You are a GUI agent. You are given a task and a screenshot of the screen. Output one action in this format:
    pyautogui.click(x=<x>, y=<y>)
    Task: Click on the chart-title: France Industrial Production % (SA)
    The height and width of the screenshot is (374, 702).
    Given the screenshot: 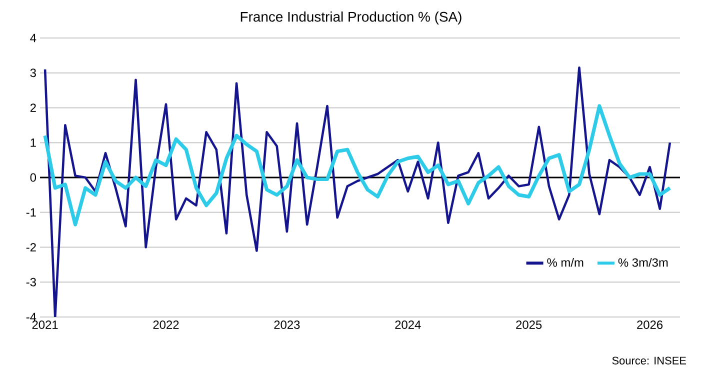 What is the action you would take?
    pyautogui.click(x=351, y=18)
    